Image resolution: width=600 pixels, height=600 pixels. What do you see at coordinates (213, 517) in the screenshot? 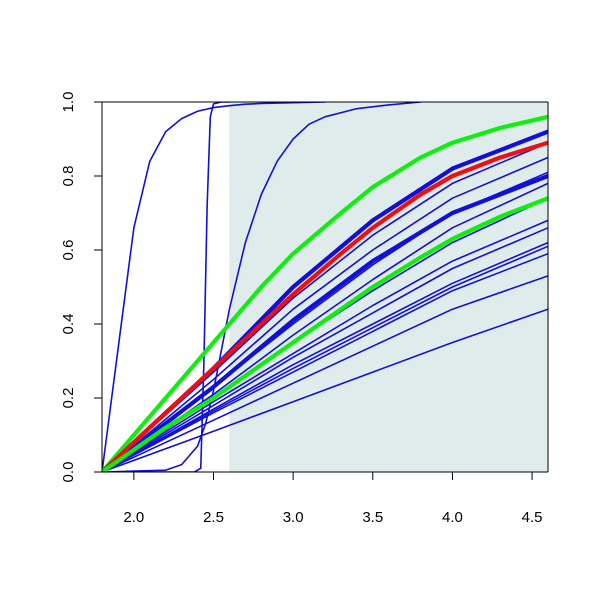
I see `x-tick-label: 2.5` at bounding box center [213, 517].